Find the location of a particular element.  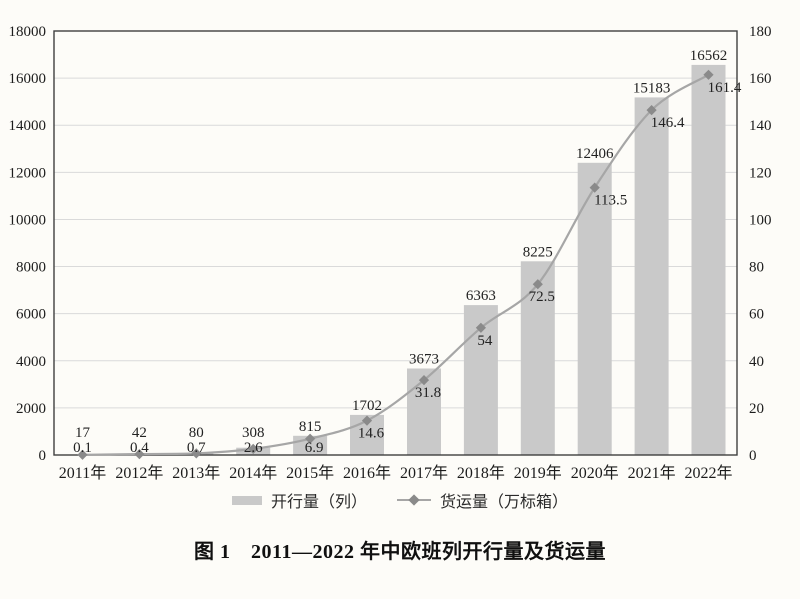

svg-text: 2020年 is located at coordinates (595, 473).